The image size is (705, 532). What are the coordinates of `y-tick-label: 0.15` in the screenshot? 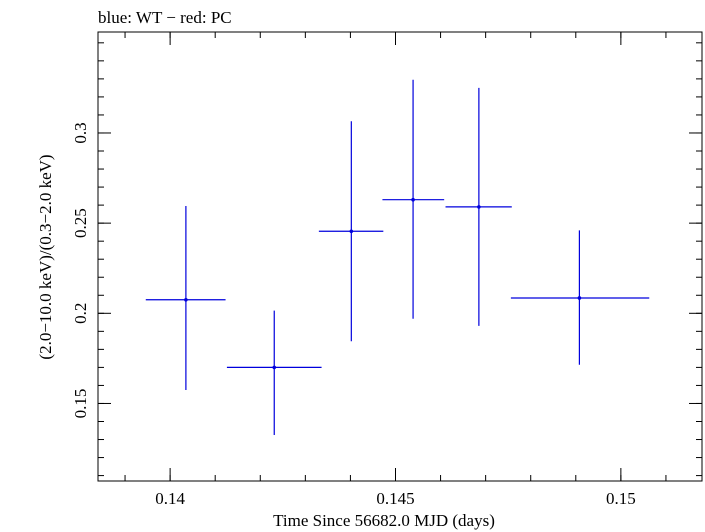 It's located at (80, 404).